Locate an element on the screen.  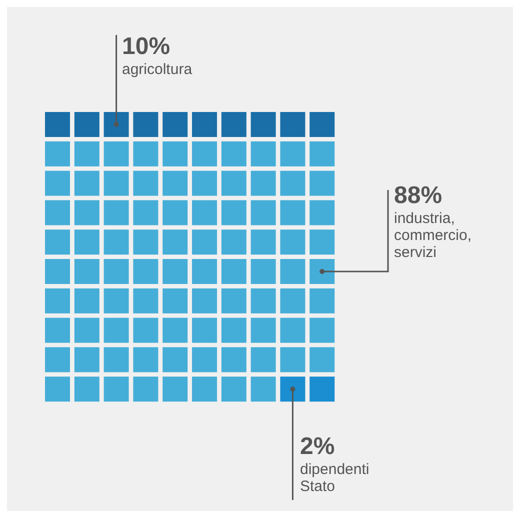
data-label: 10% is located at coordinates (146, 46).